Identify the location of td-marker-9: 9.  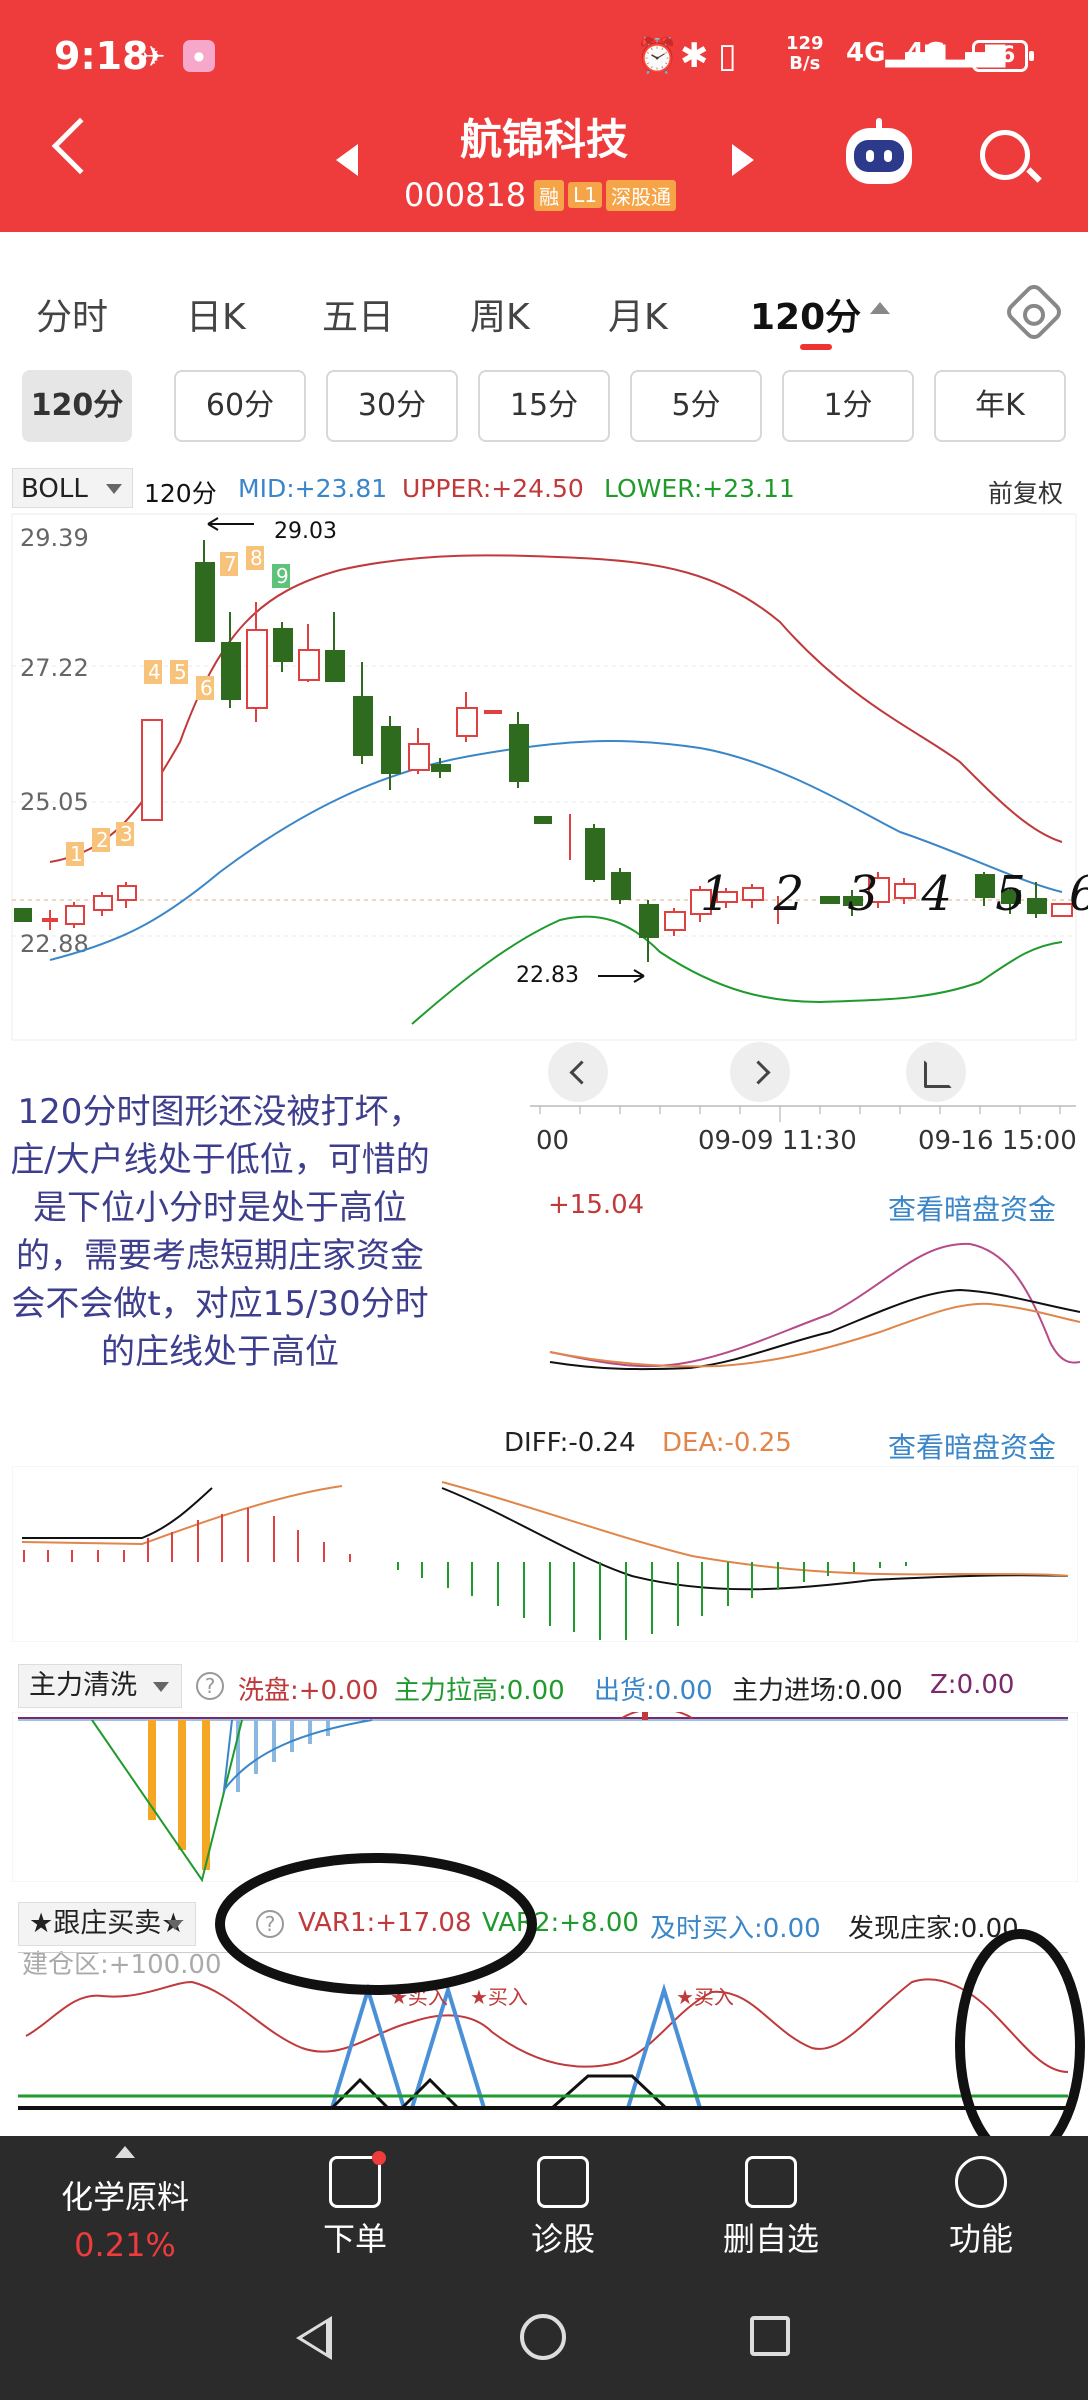
(282, 576).